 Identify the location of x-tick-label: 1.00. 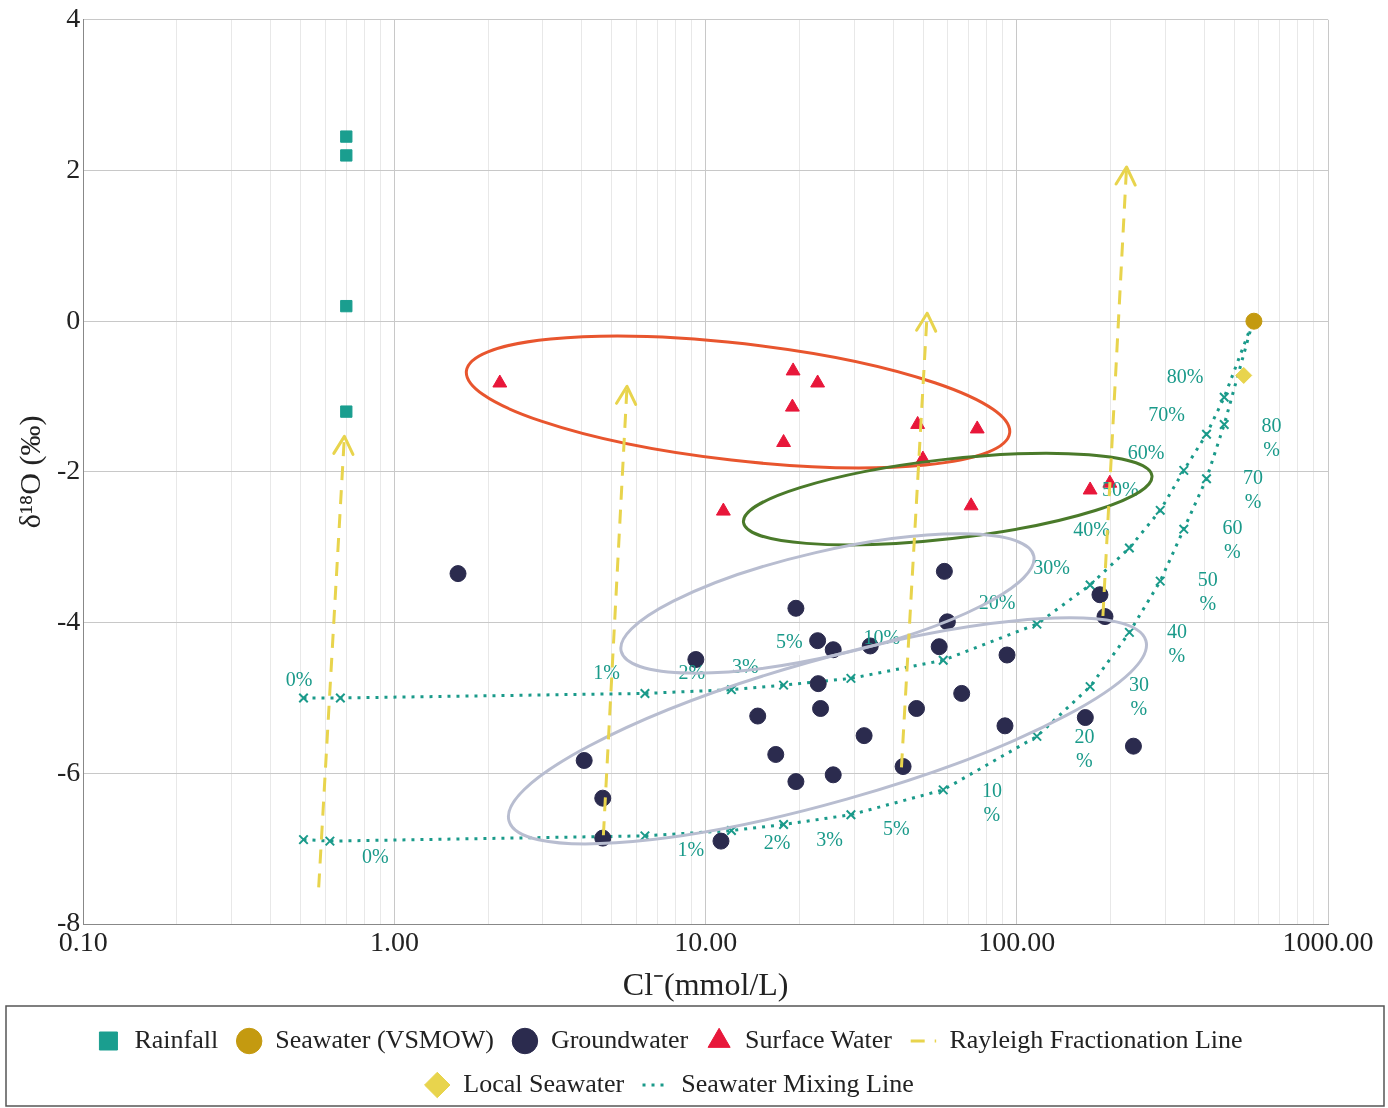
(394, 942).